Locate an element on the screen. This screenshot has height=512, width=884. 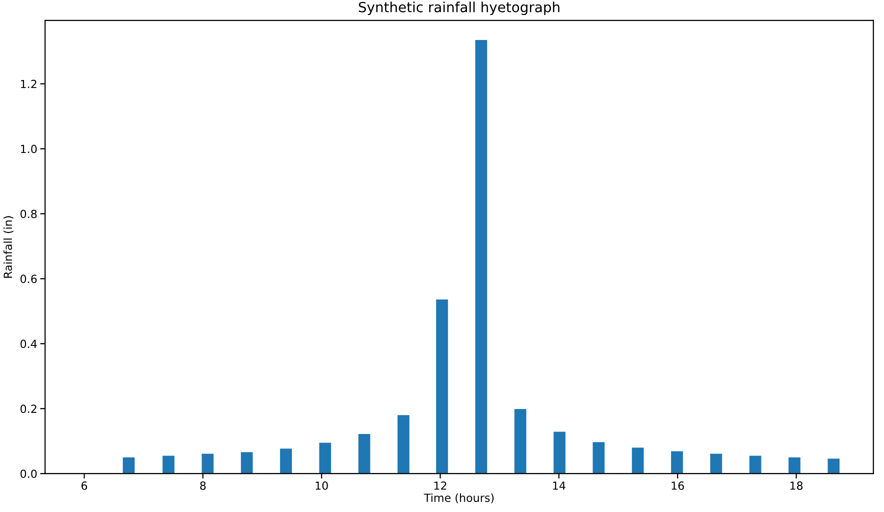
x-tick-label: 14 is located at coordinates (559, 486).